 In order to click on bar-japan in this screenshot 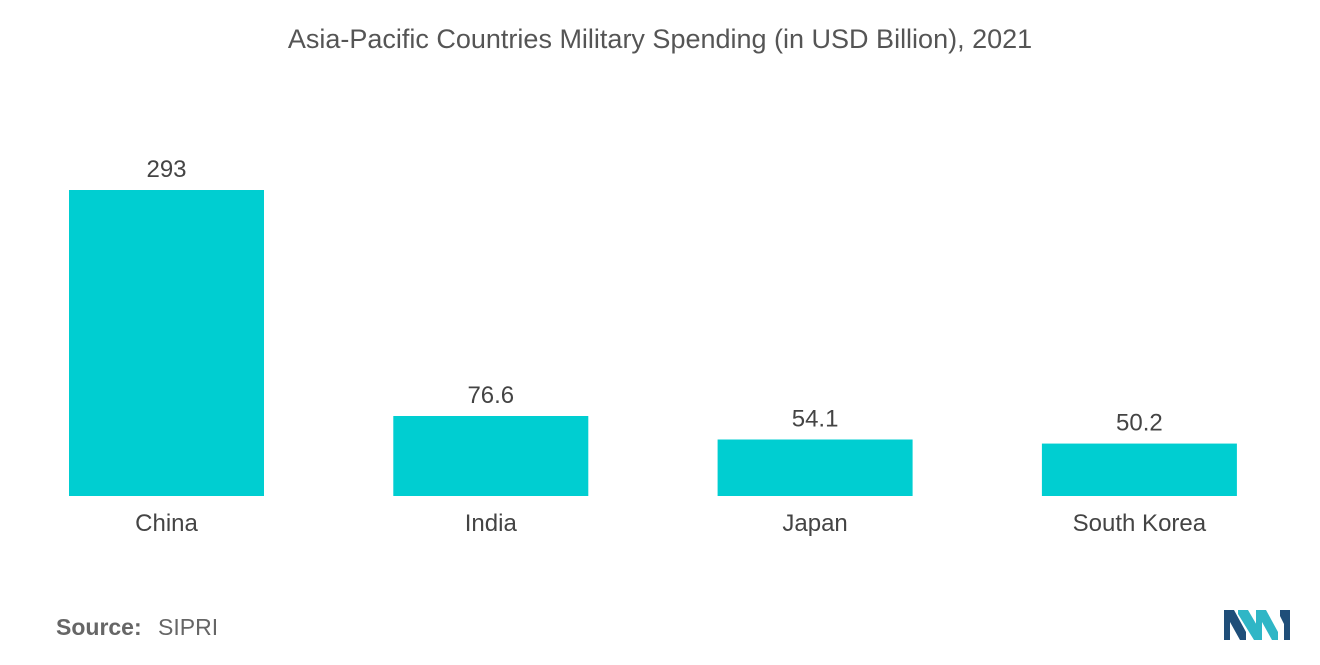, I will do `click(815, 467)`.